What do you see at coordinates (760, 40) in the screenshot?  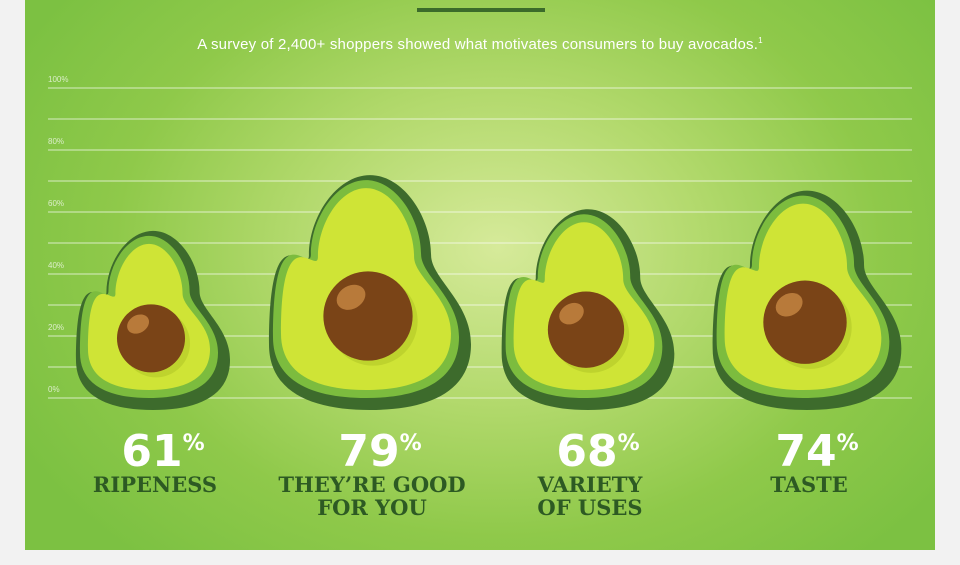 I see `subtitle-footnote: 1` at bounding box center [760, 40].